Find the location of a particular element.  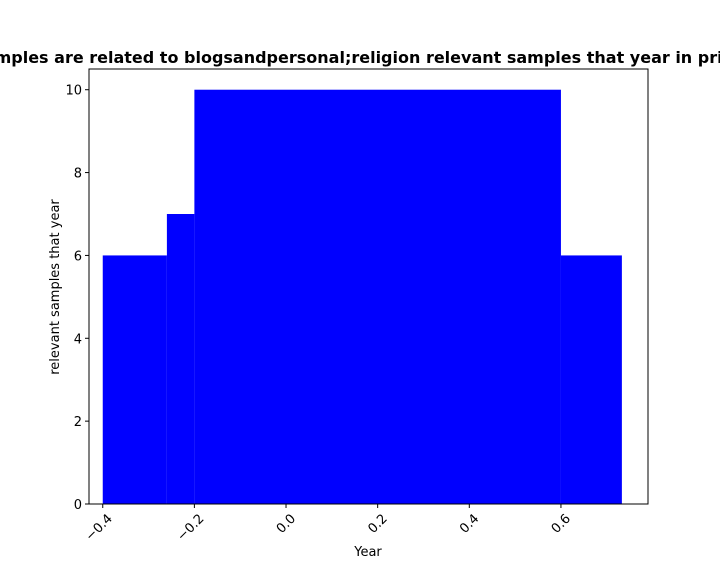

x-tick-label: −0.2 is located at coordinates (190, 527).